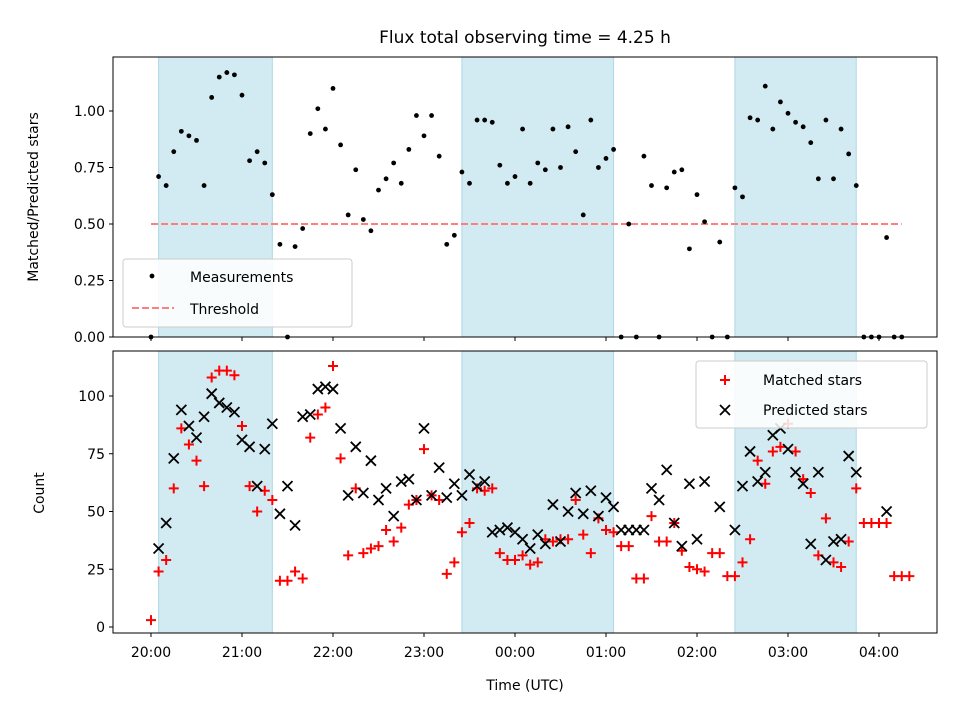 This screenshot has height=720, width=960. Describe the element at coordinates (515, 653) in the screenshot. I see `x-tick-label: 00:00` at that location.